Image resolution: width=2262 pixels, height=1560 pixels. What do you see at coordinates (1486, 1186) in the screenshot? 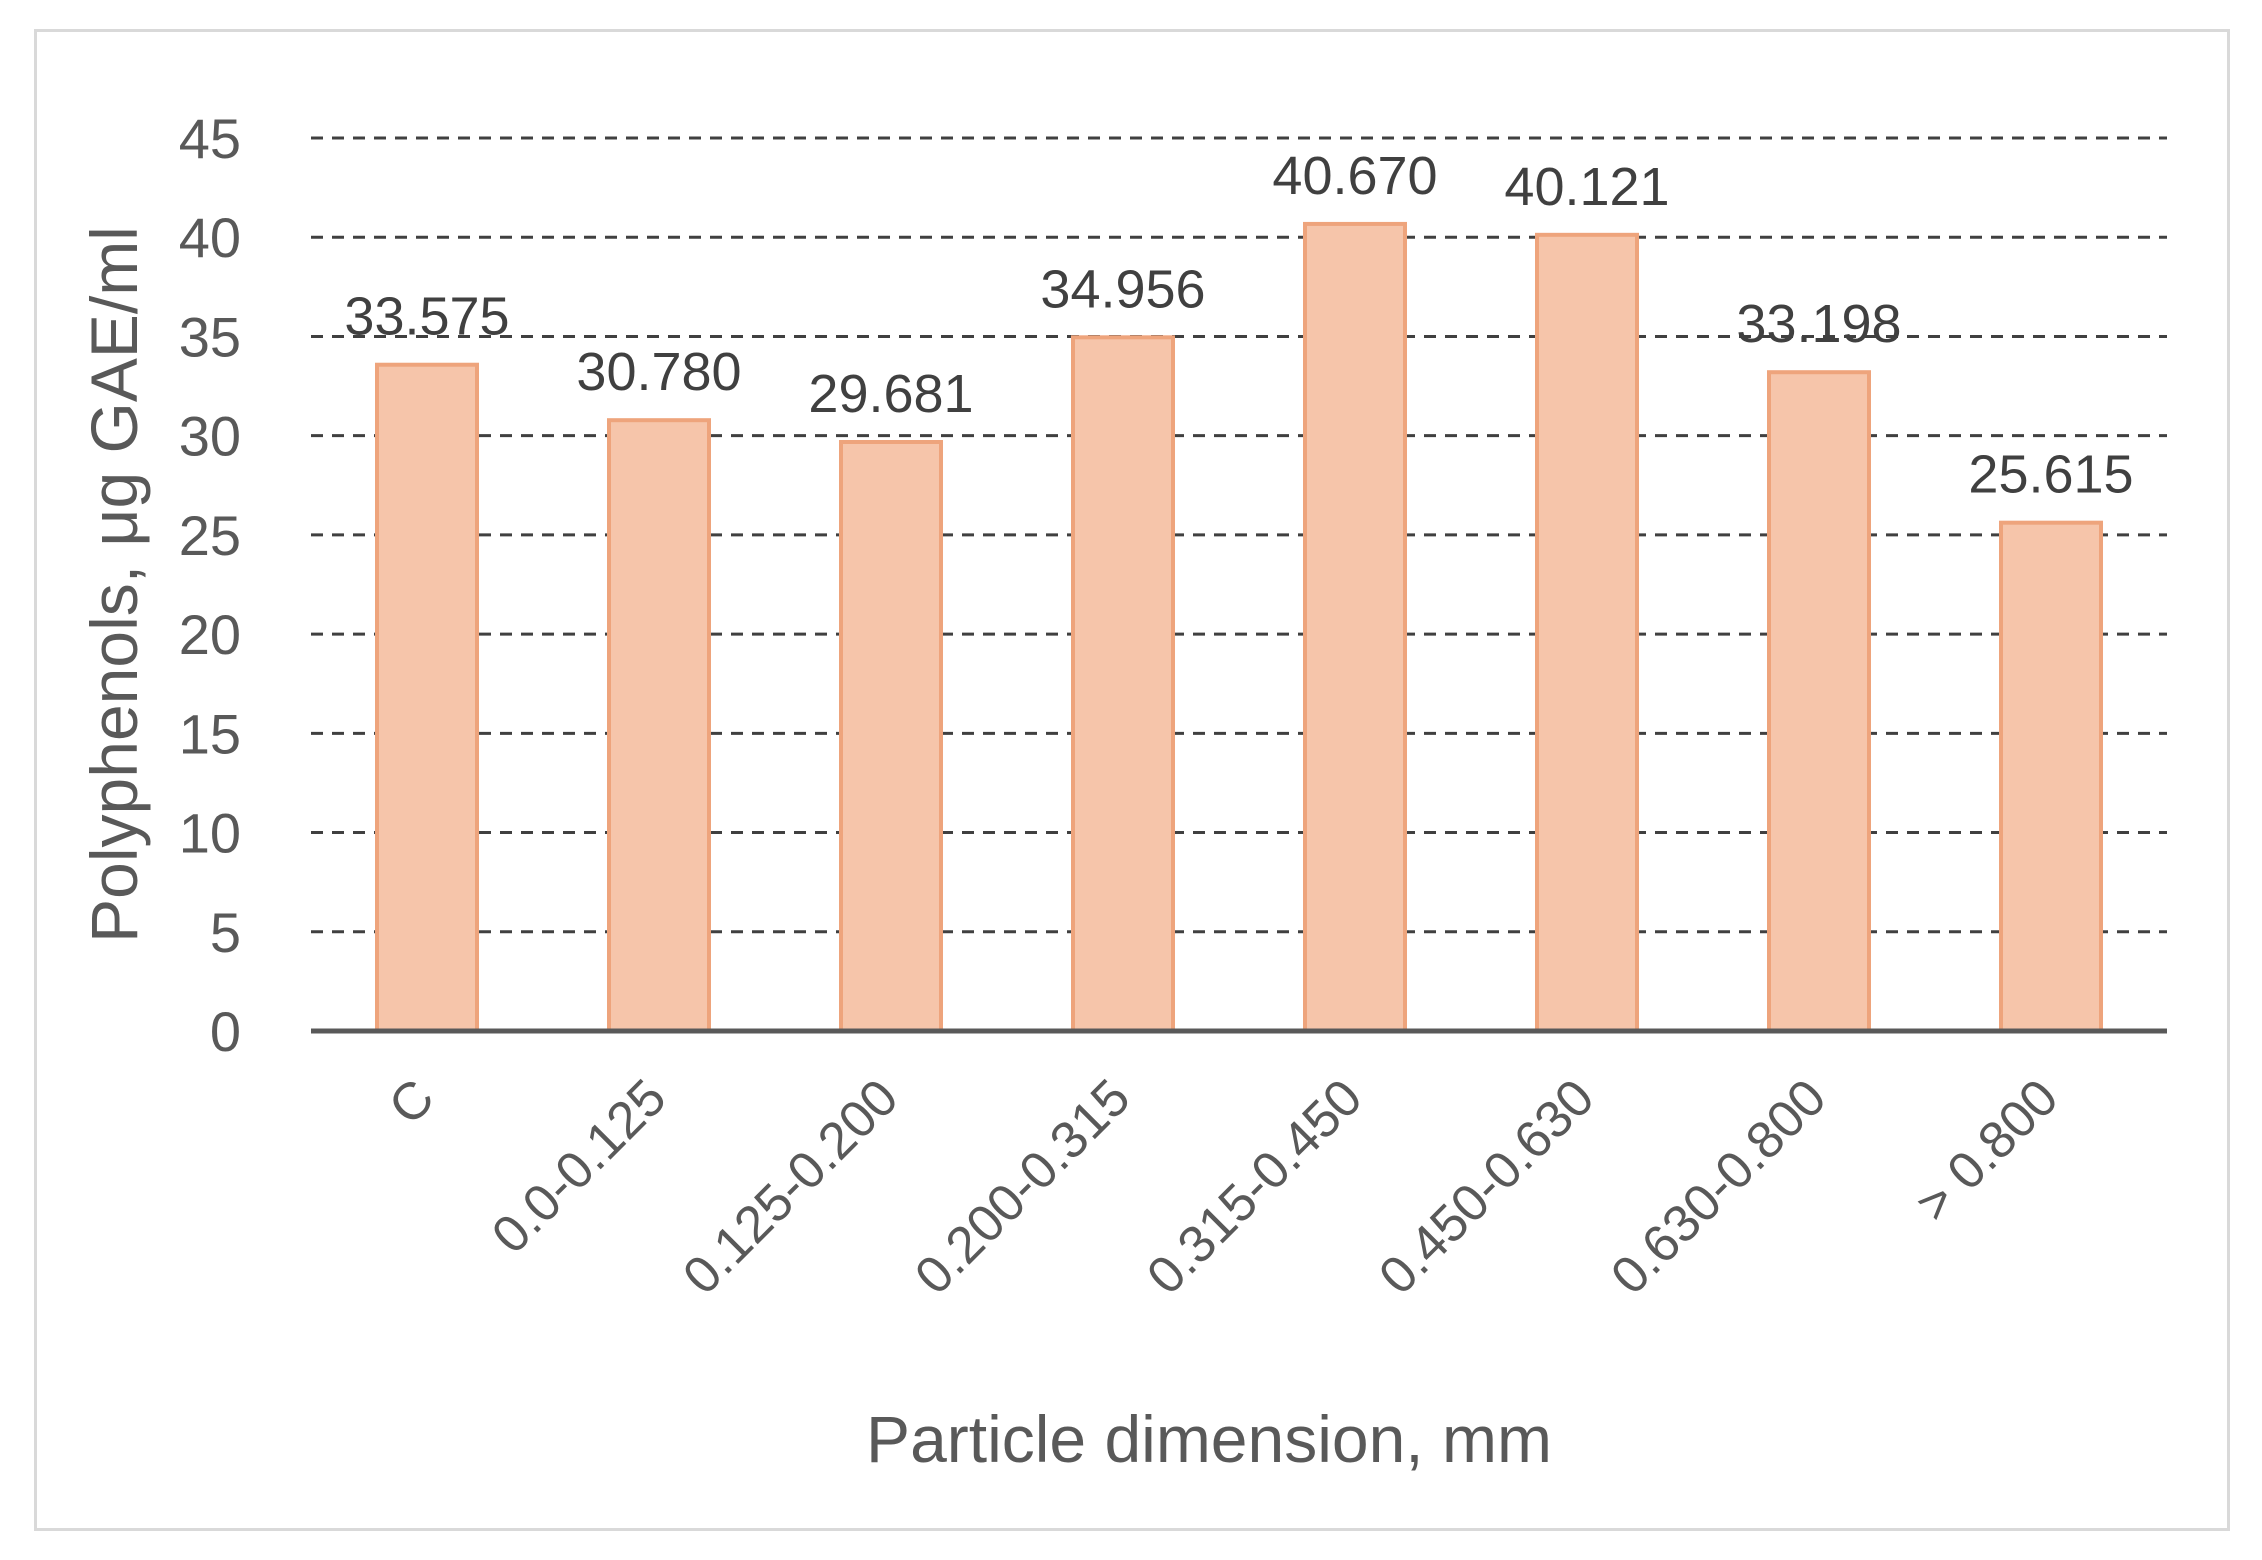
I see `x-tick-label: 0.450-0.630` at bounding box center [1486, 1186].